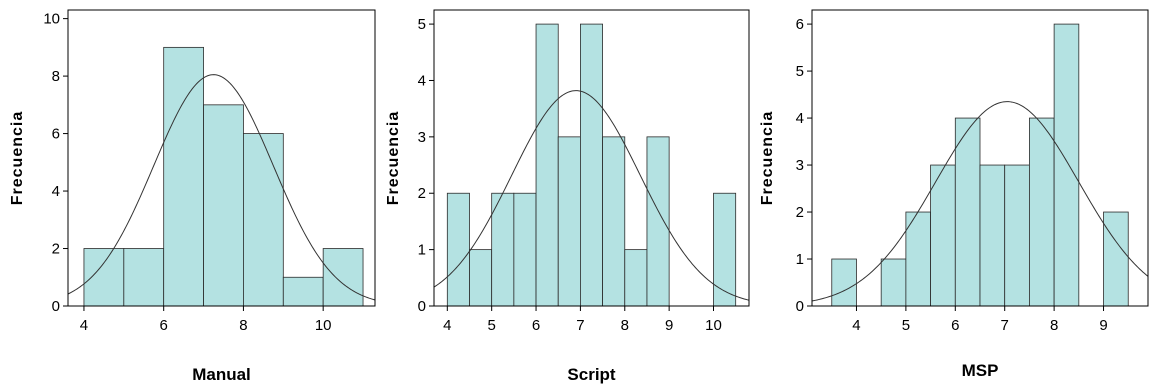 This screenshot has width=1149, height=389. I want to click on y-tick-label: 10, so click(51, 19).